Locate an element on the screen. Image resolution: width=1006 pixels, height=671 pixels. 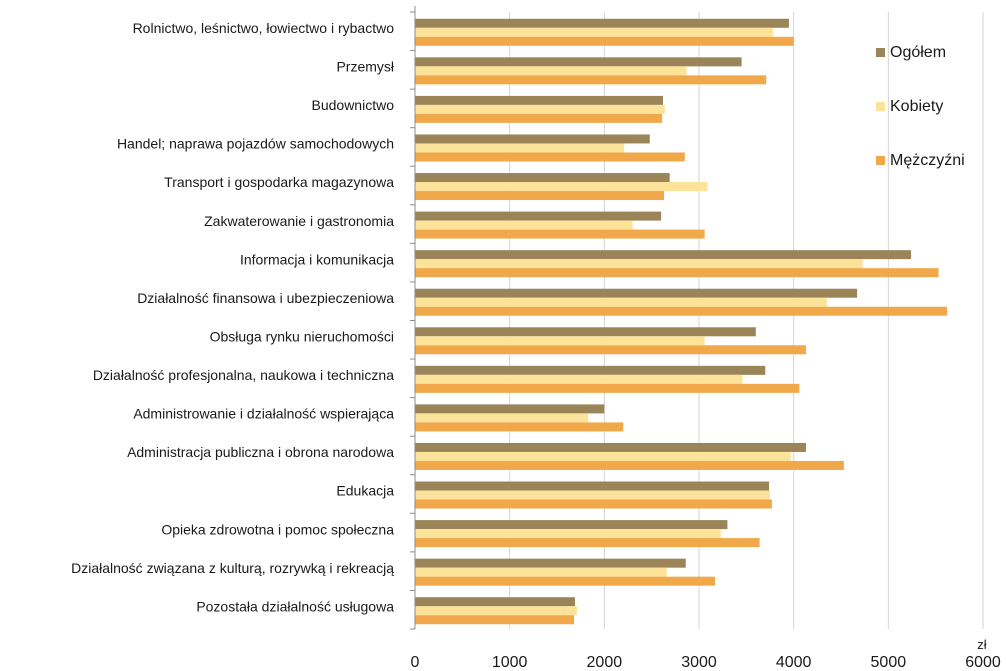
category-label-15: Pozostała działalność usługowa is located at coordinates (295, 606).